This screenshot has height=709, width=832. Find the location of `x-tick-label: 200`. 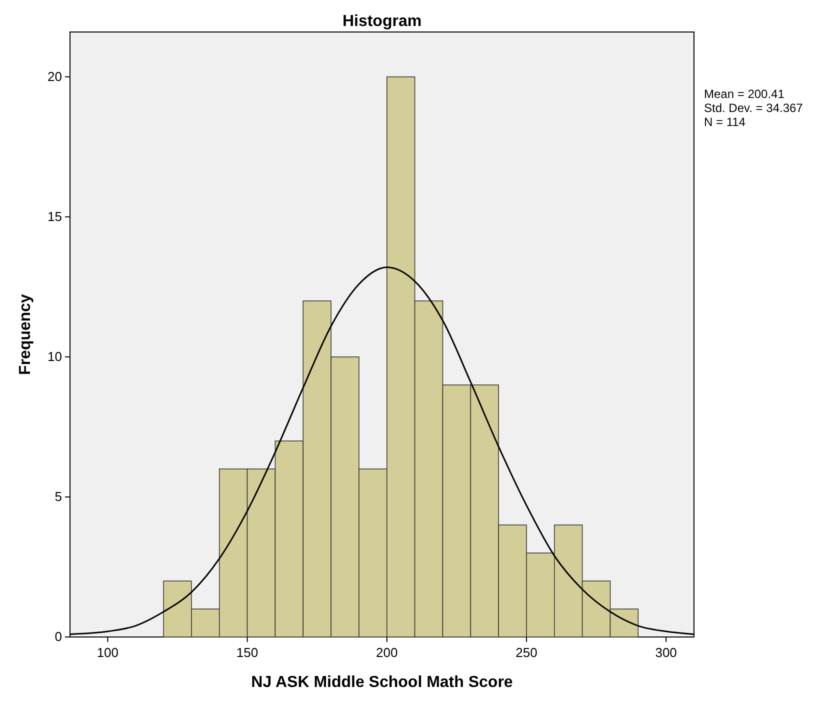

x-tick-label: 200 is located at coordinates (387, 652).